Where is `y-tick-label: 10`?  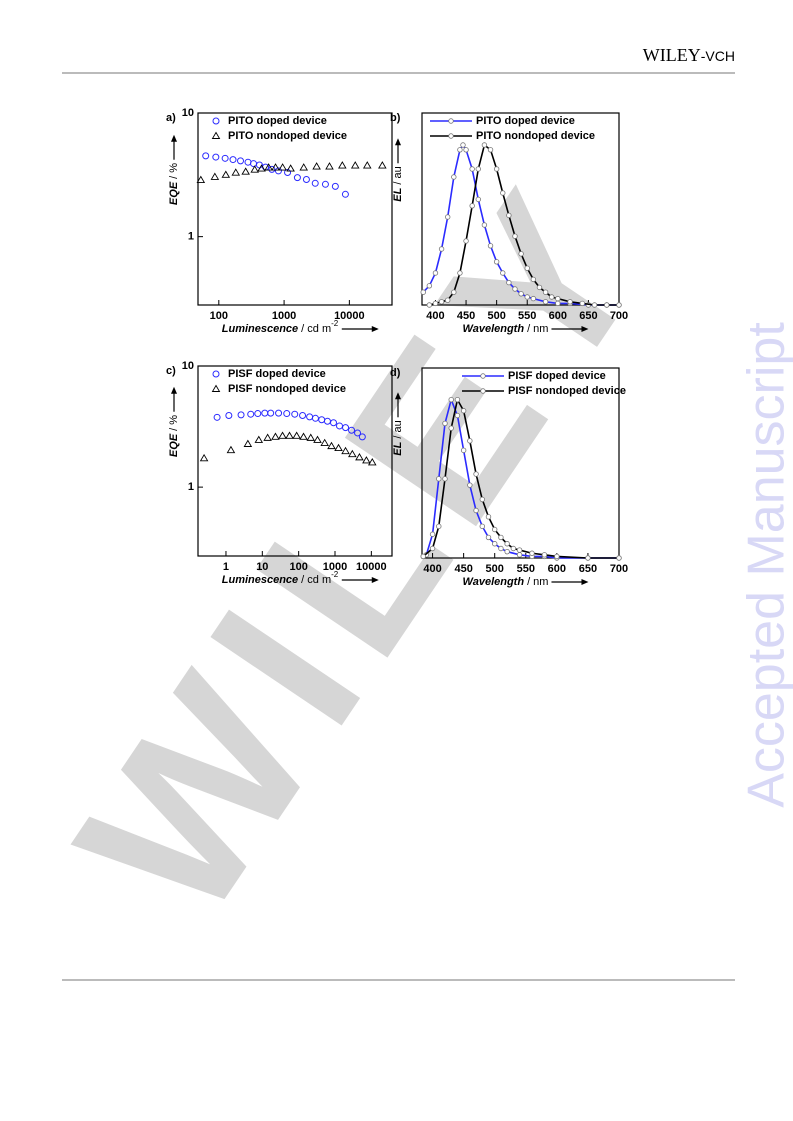
y-tick-label: 10 is located at coordinates (188, 366).